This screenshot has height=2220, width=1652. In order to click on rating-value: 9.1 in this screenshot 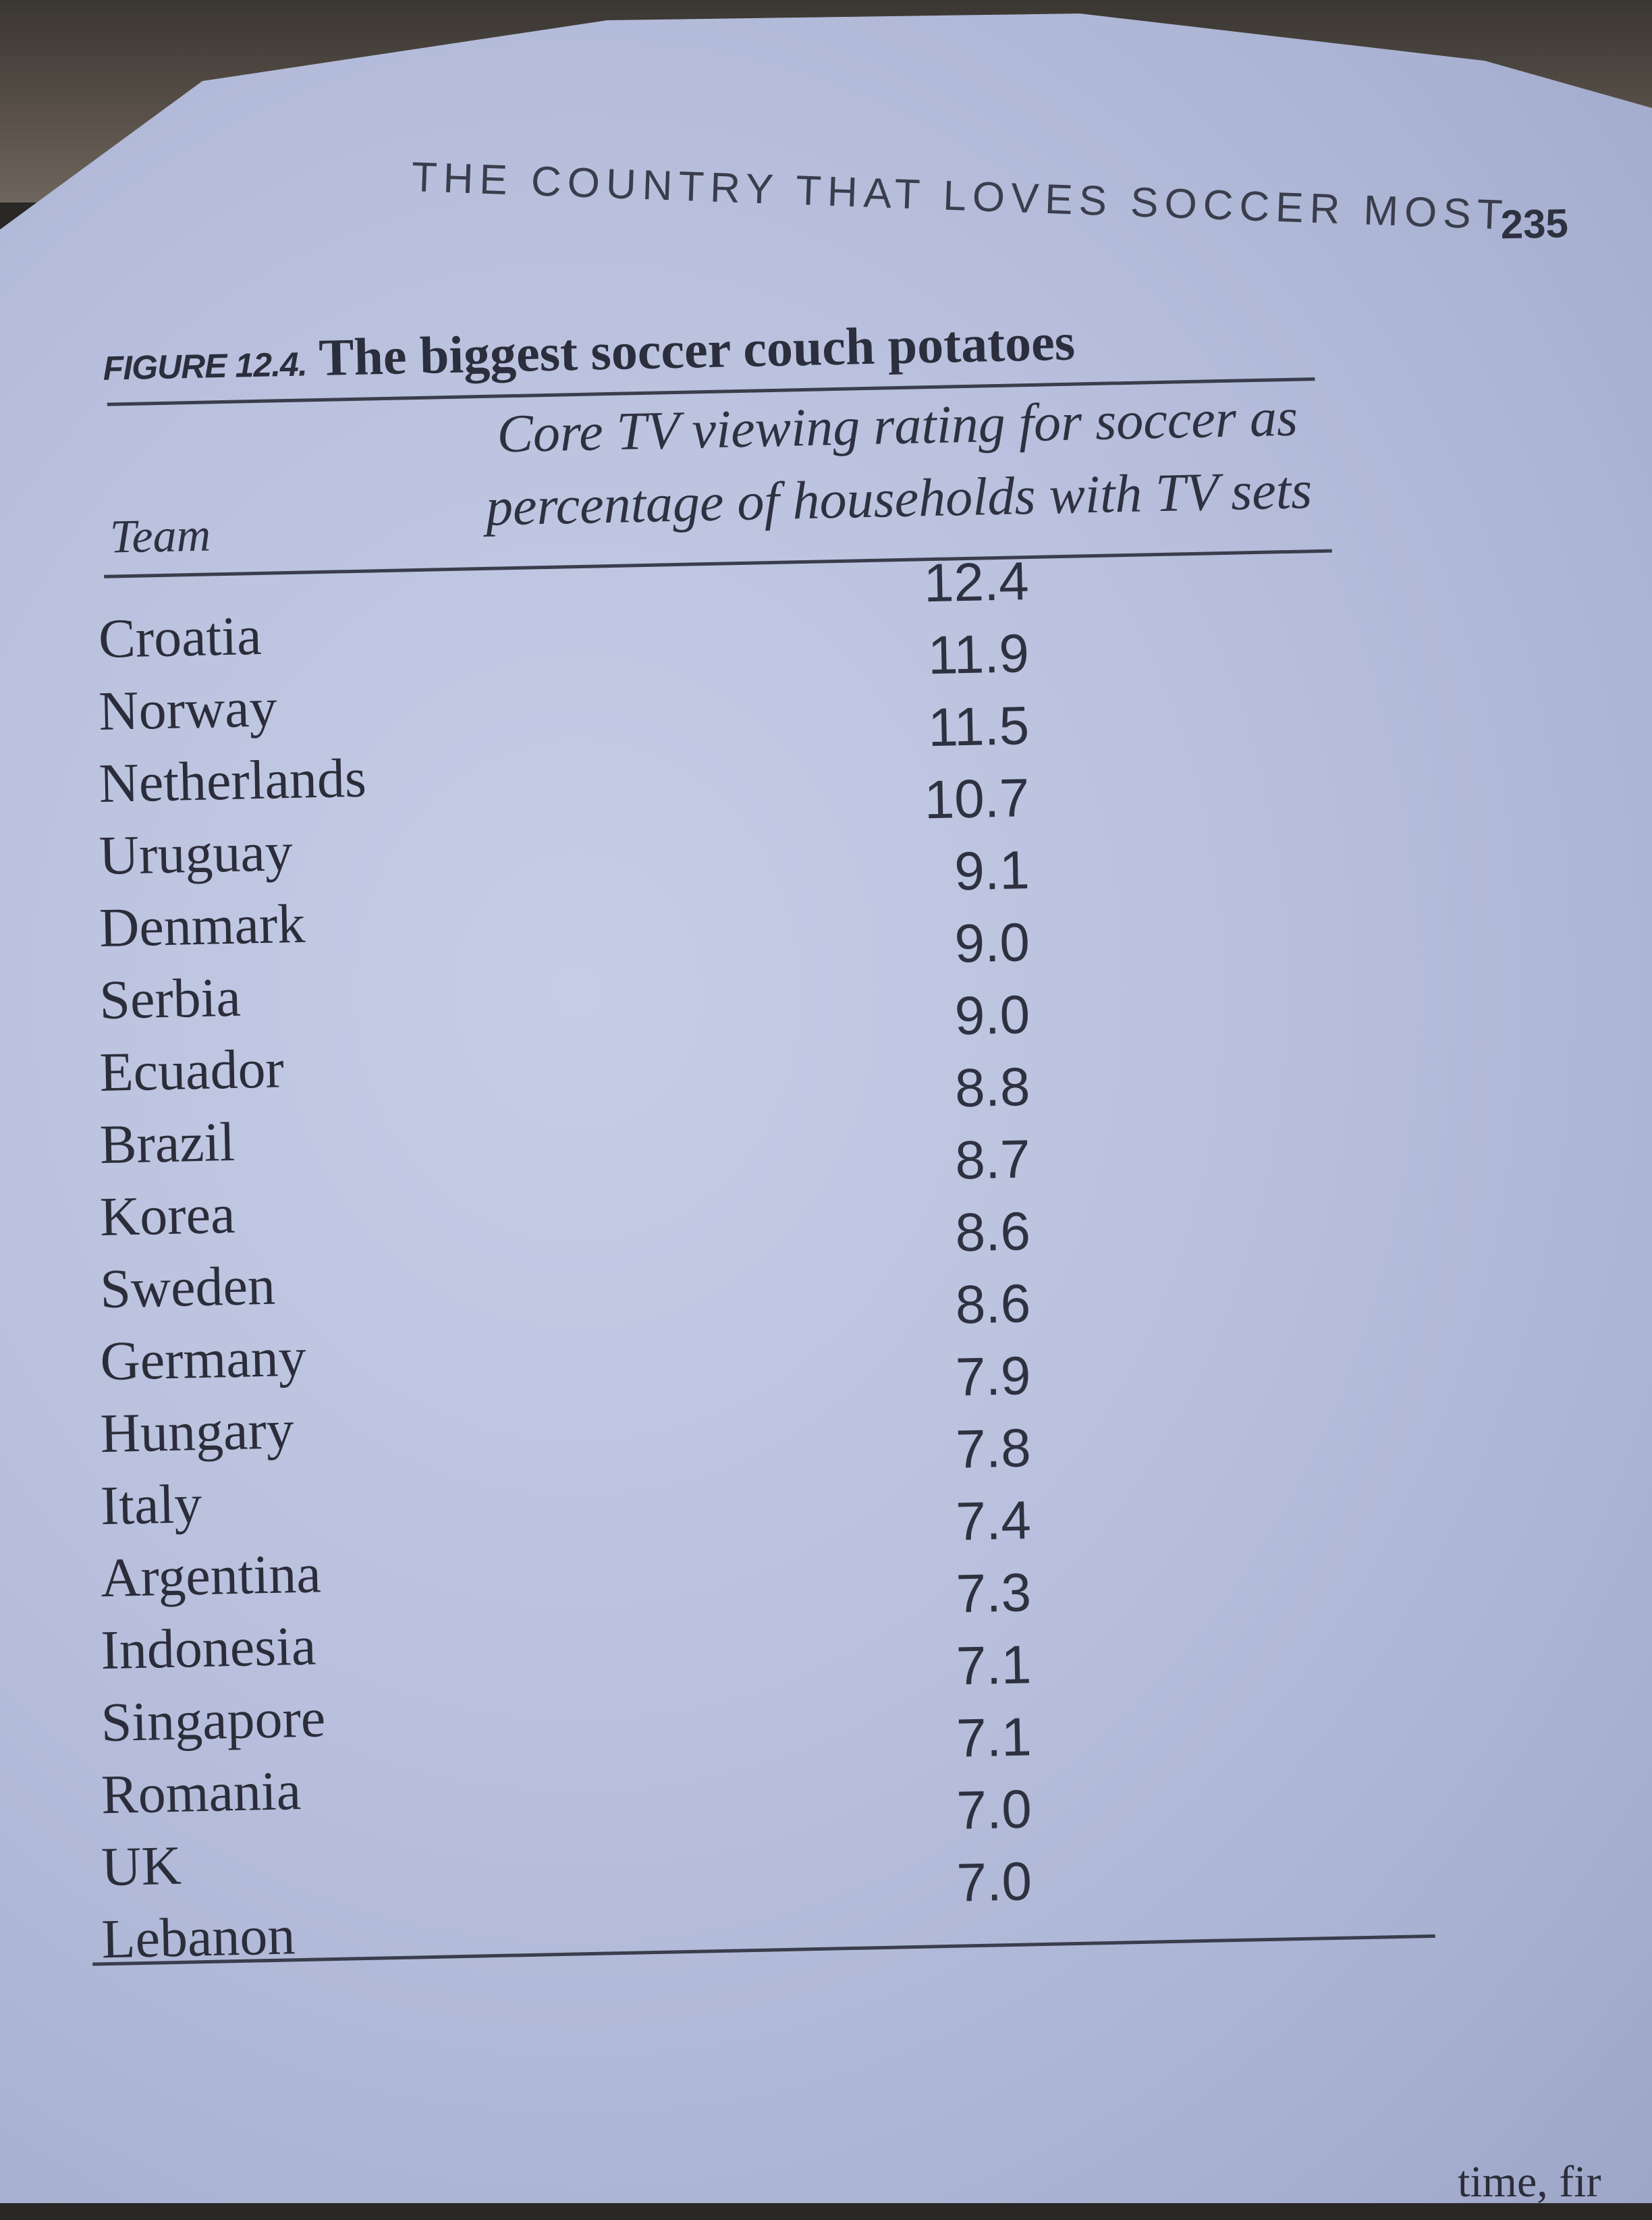, I will do `click(992, 871)`.